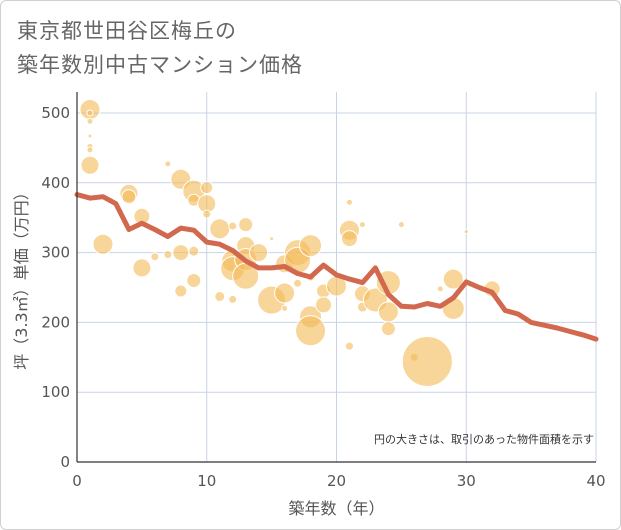 Image resolution: width=621 pixels, height=530 pixels. Describe the element at coordinates (336, 481) in the screenshot. I see `x-tick-label: 20` at that location.